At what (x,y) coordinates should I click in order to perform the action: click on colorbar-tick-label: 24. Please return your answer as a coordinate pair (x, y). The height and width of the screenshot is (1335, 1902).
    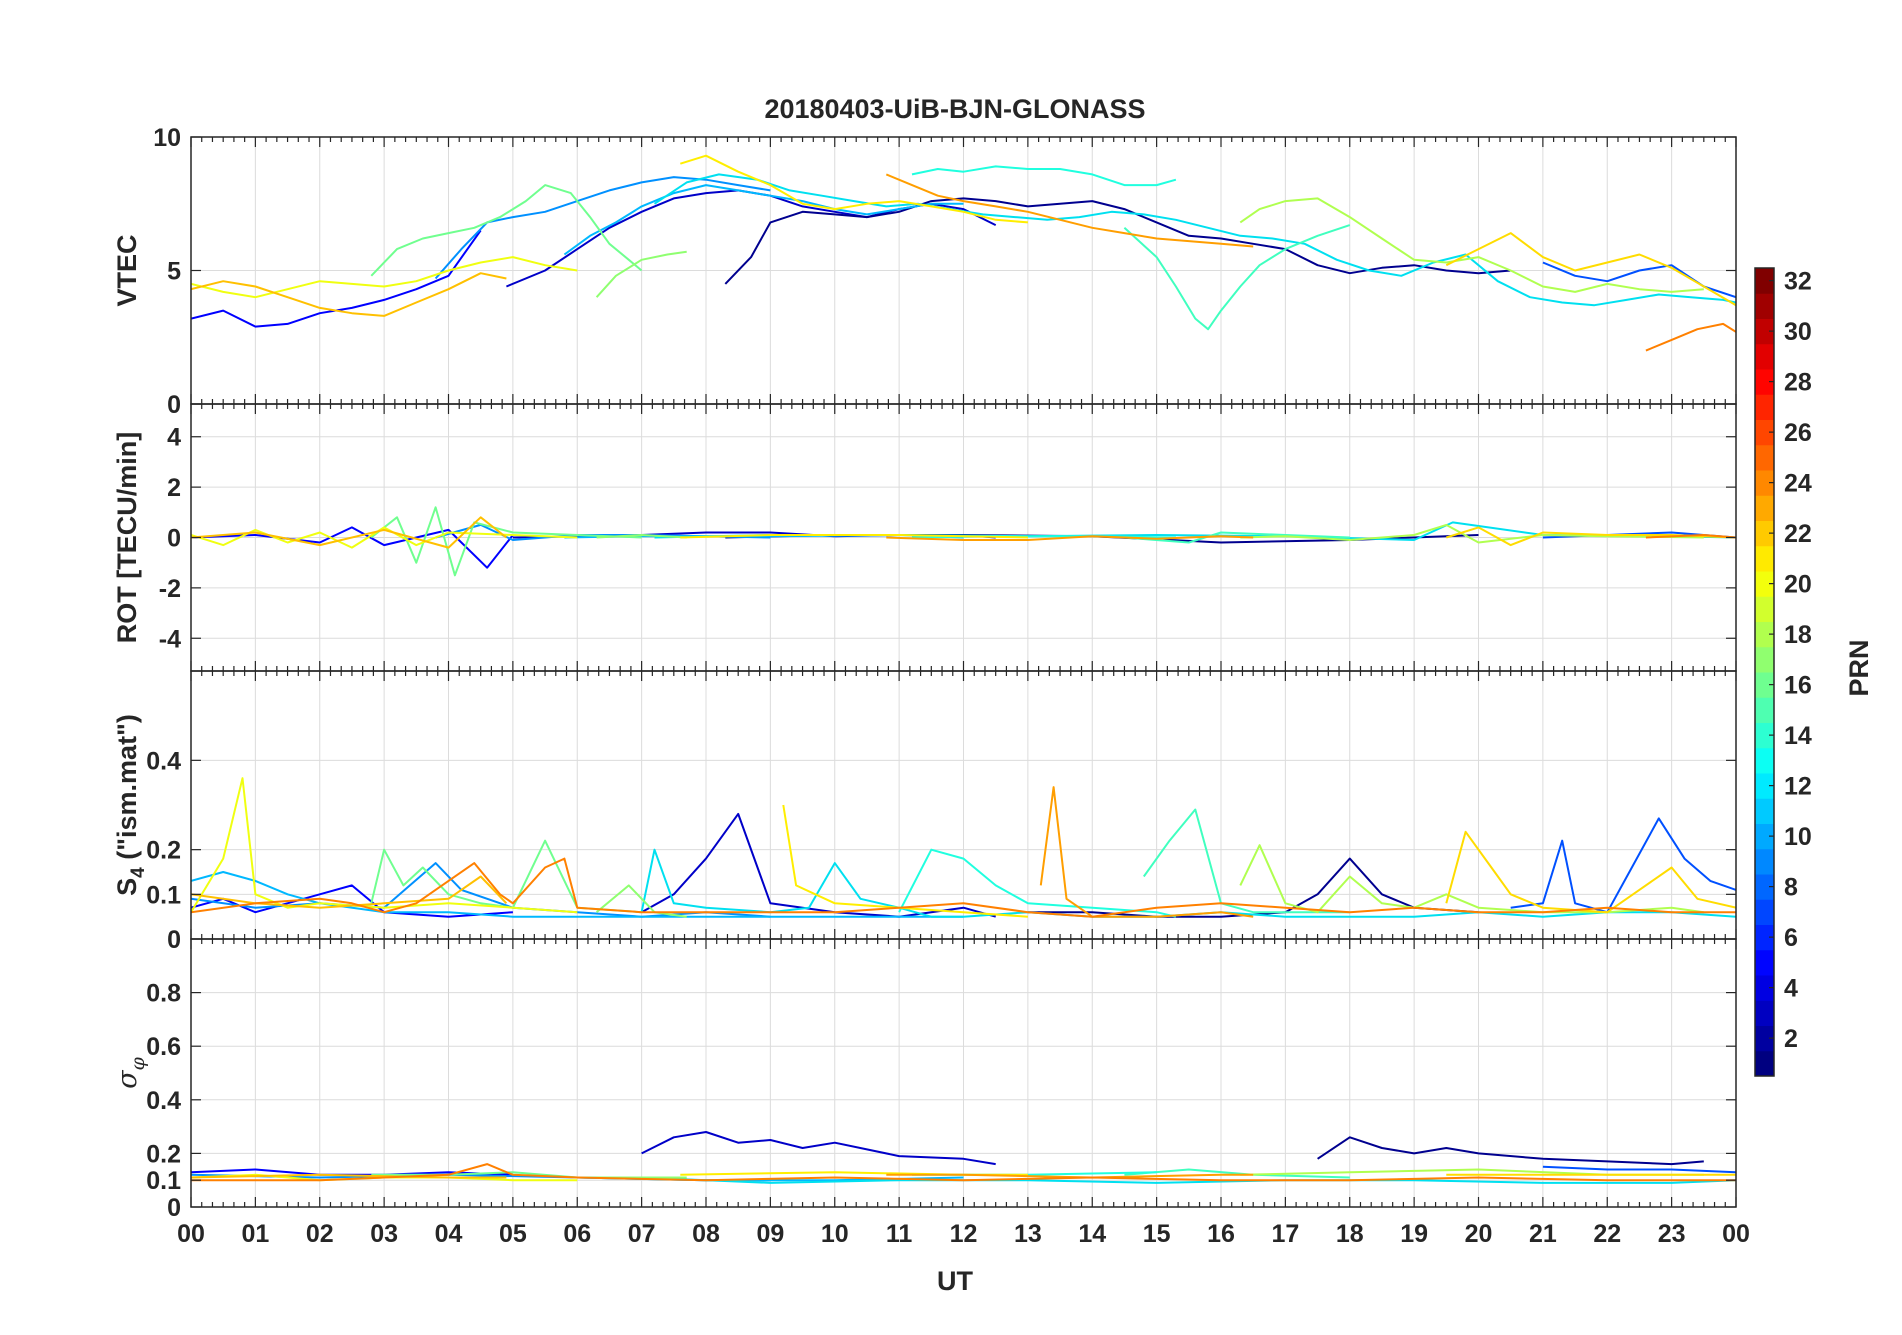
    Looking at the image, I should click on (1798, 484).